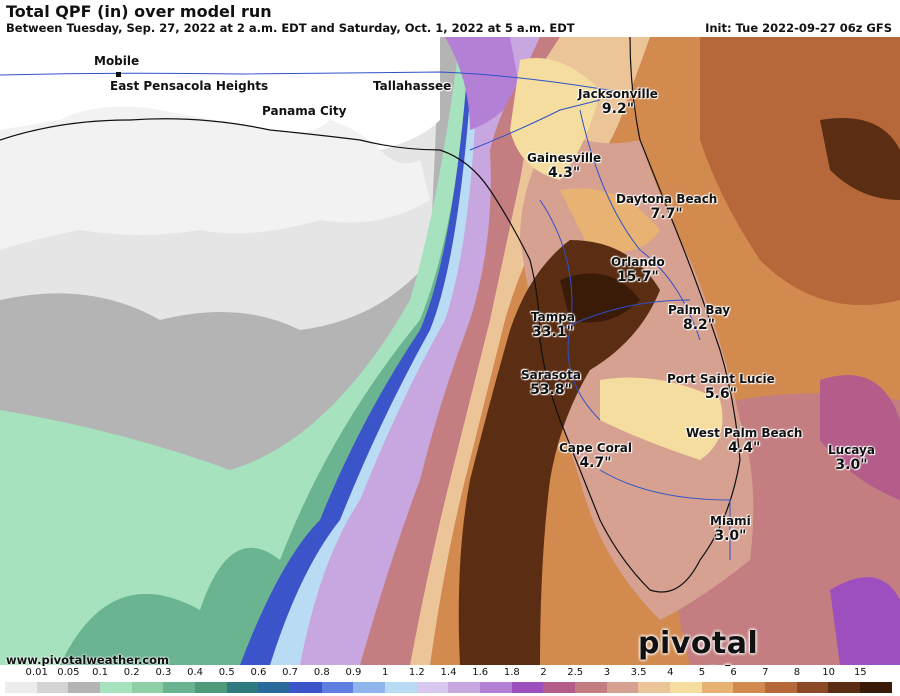 The height and width of the screenshot is (696, 900). Describe the element at coordinates (543, 672) in the screenshot. I see `scale-tick-label: 2` at that location.